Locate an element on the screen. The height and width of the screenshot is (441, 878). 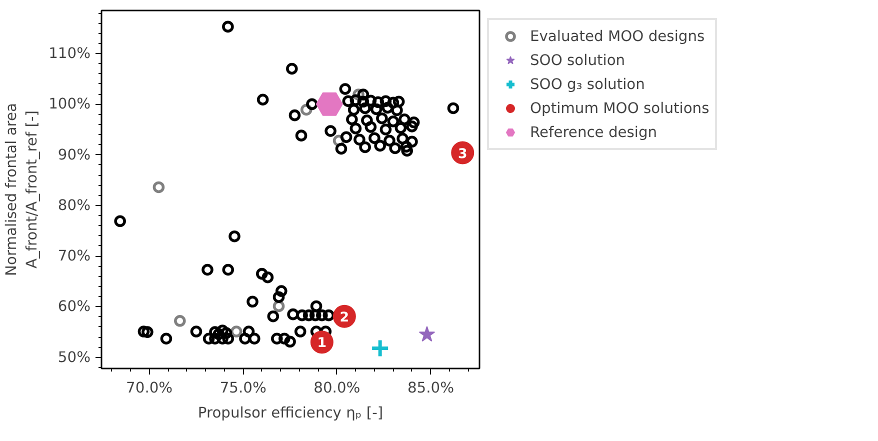
x-axis-title: Propulsor efficiency ηₚ [-] is located at coordinates (291, 413).